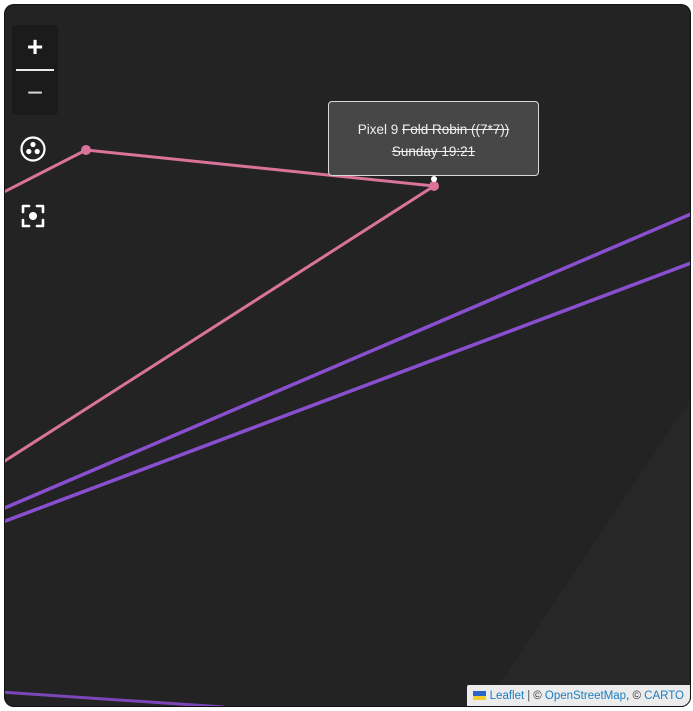 This screenshot has height=711, width=693. What do you see at coordinates (456, 129) in the screenshot?
I see `tooltip-name: Fold Robin ((7*7))` at bounding box center [456, 129].